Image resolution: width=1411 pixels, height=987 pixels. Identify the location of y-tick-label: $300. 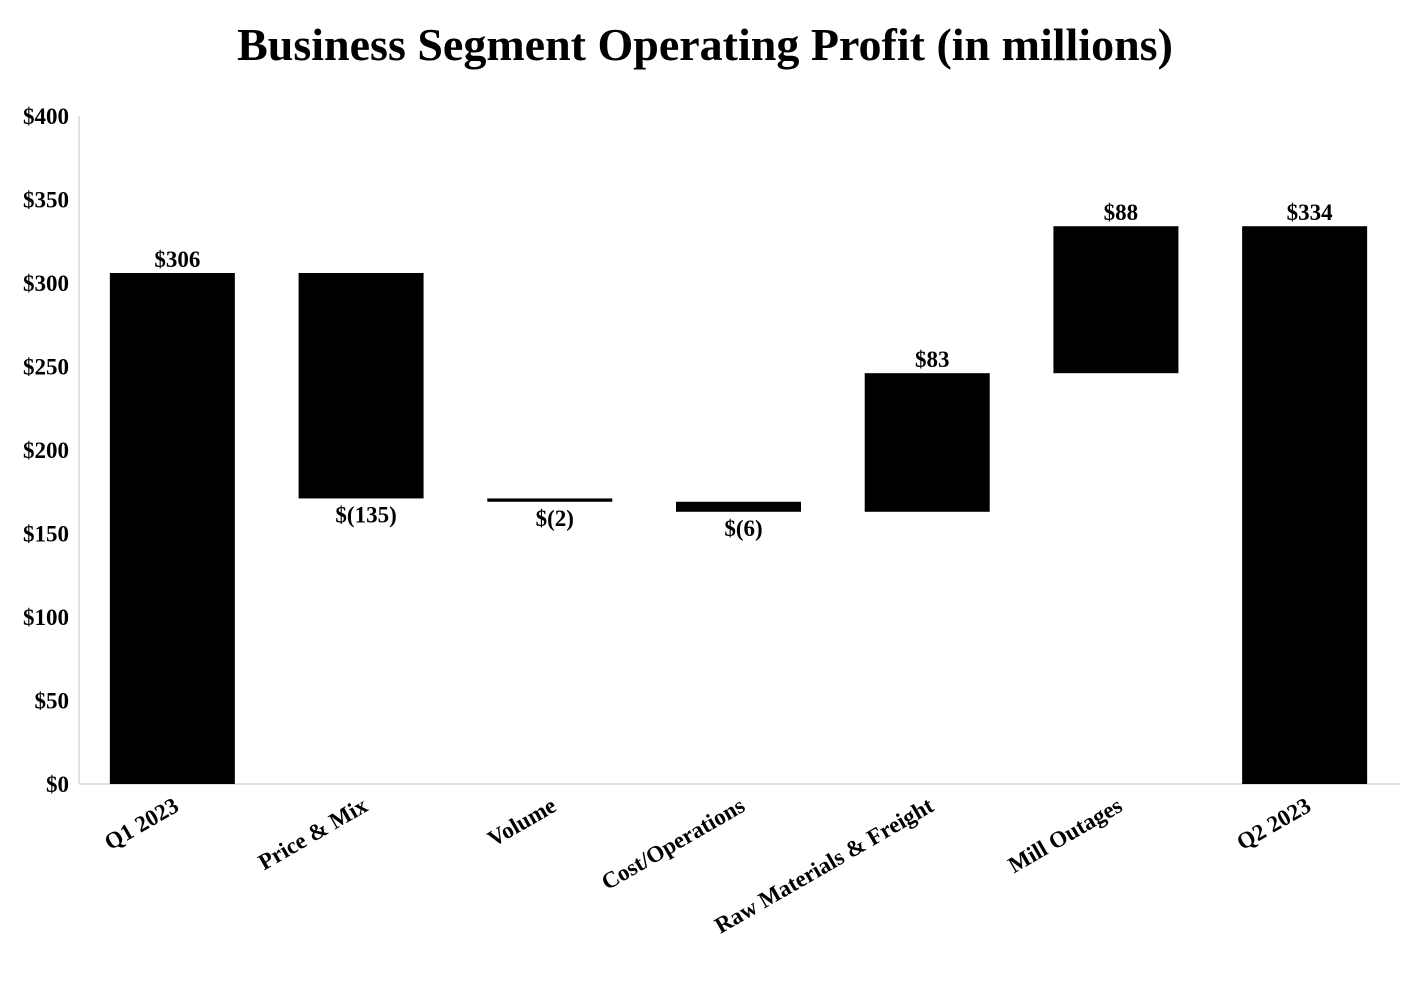
(46, 283).